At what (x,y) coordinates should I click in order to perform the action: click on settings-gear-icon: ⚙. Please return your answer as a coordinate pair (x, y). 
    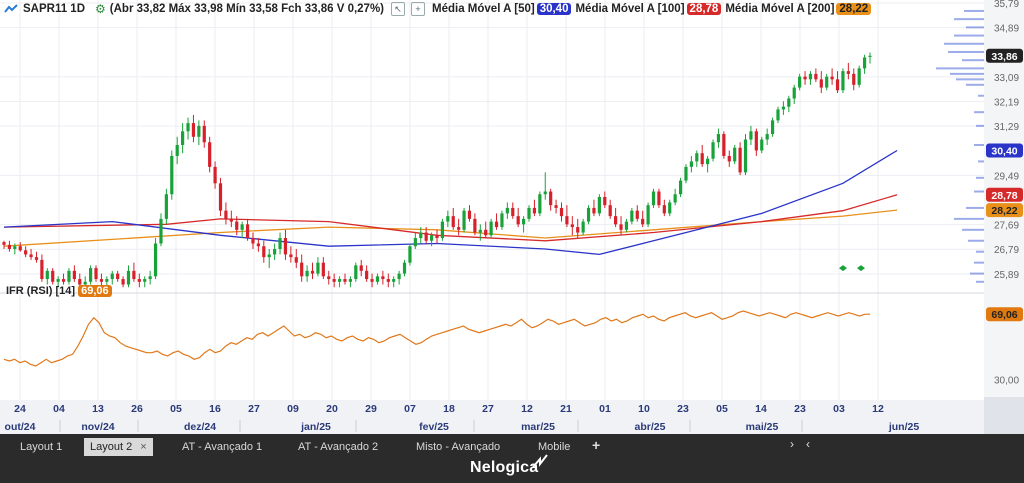
    Looking at the image, I should click on (100, 9).